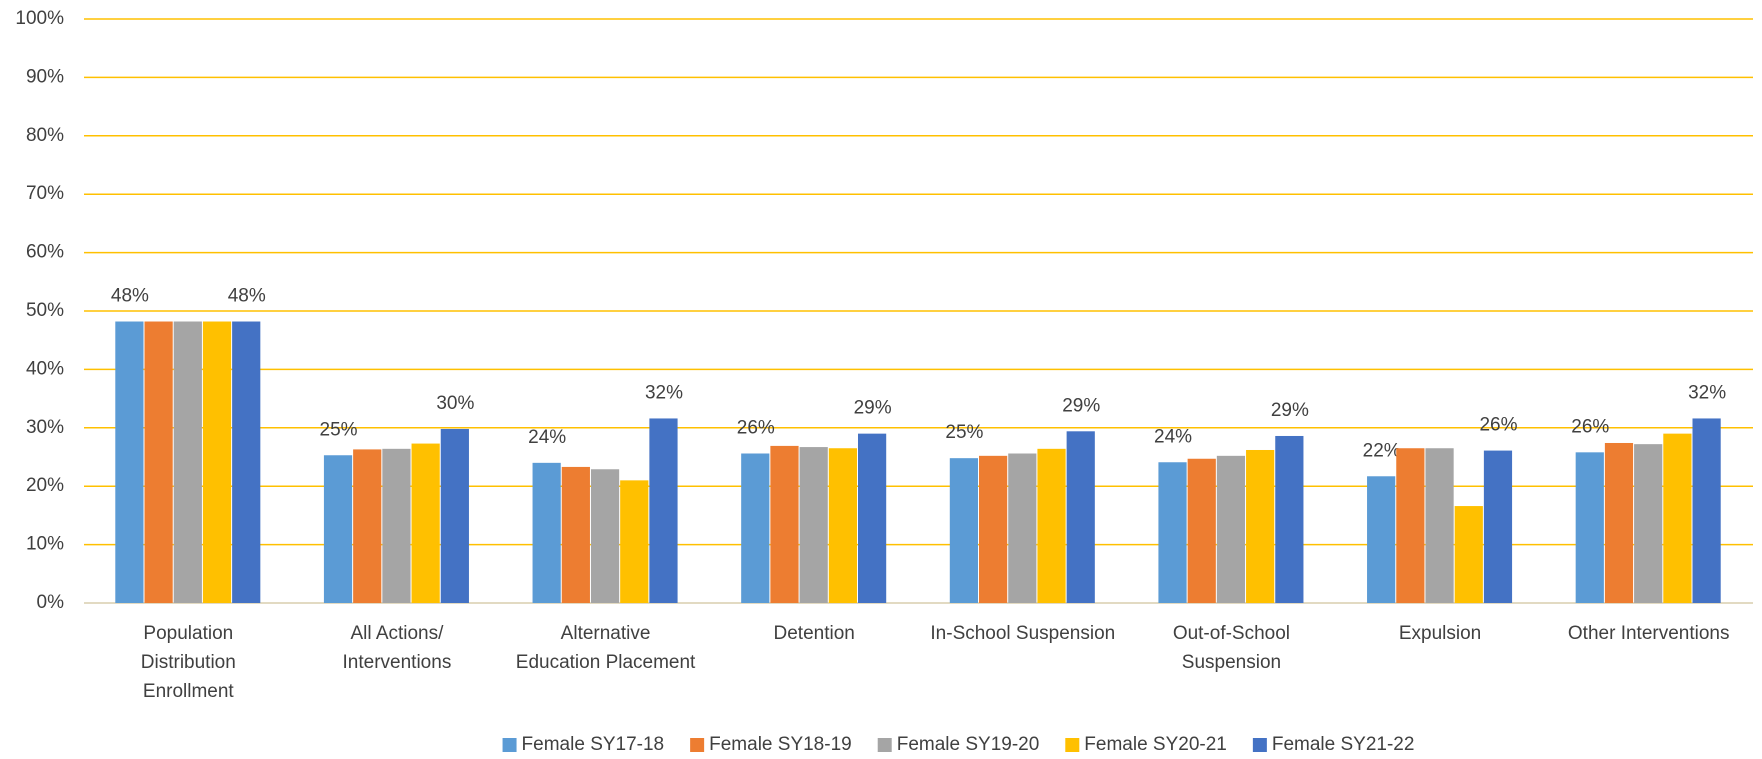 Image resolution: width=1762 pixels, height=759 pixels. I want to click on legend-label: Female SY18-19, so click(780, 744).